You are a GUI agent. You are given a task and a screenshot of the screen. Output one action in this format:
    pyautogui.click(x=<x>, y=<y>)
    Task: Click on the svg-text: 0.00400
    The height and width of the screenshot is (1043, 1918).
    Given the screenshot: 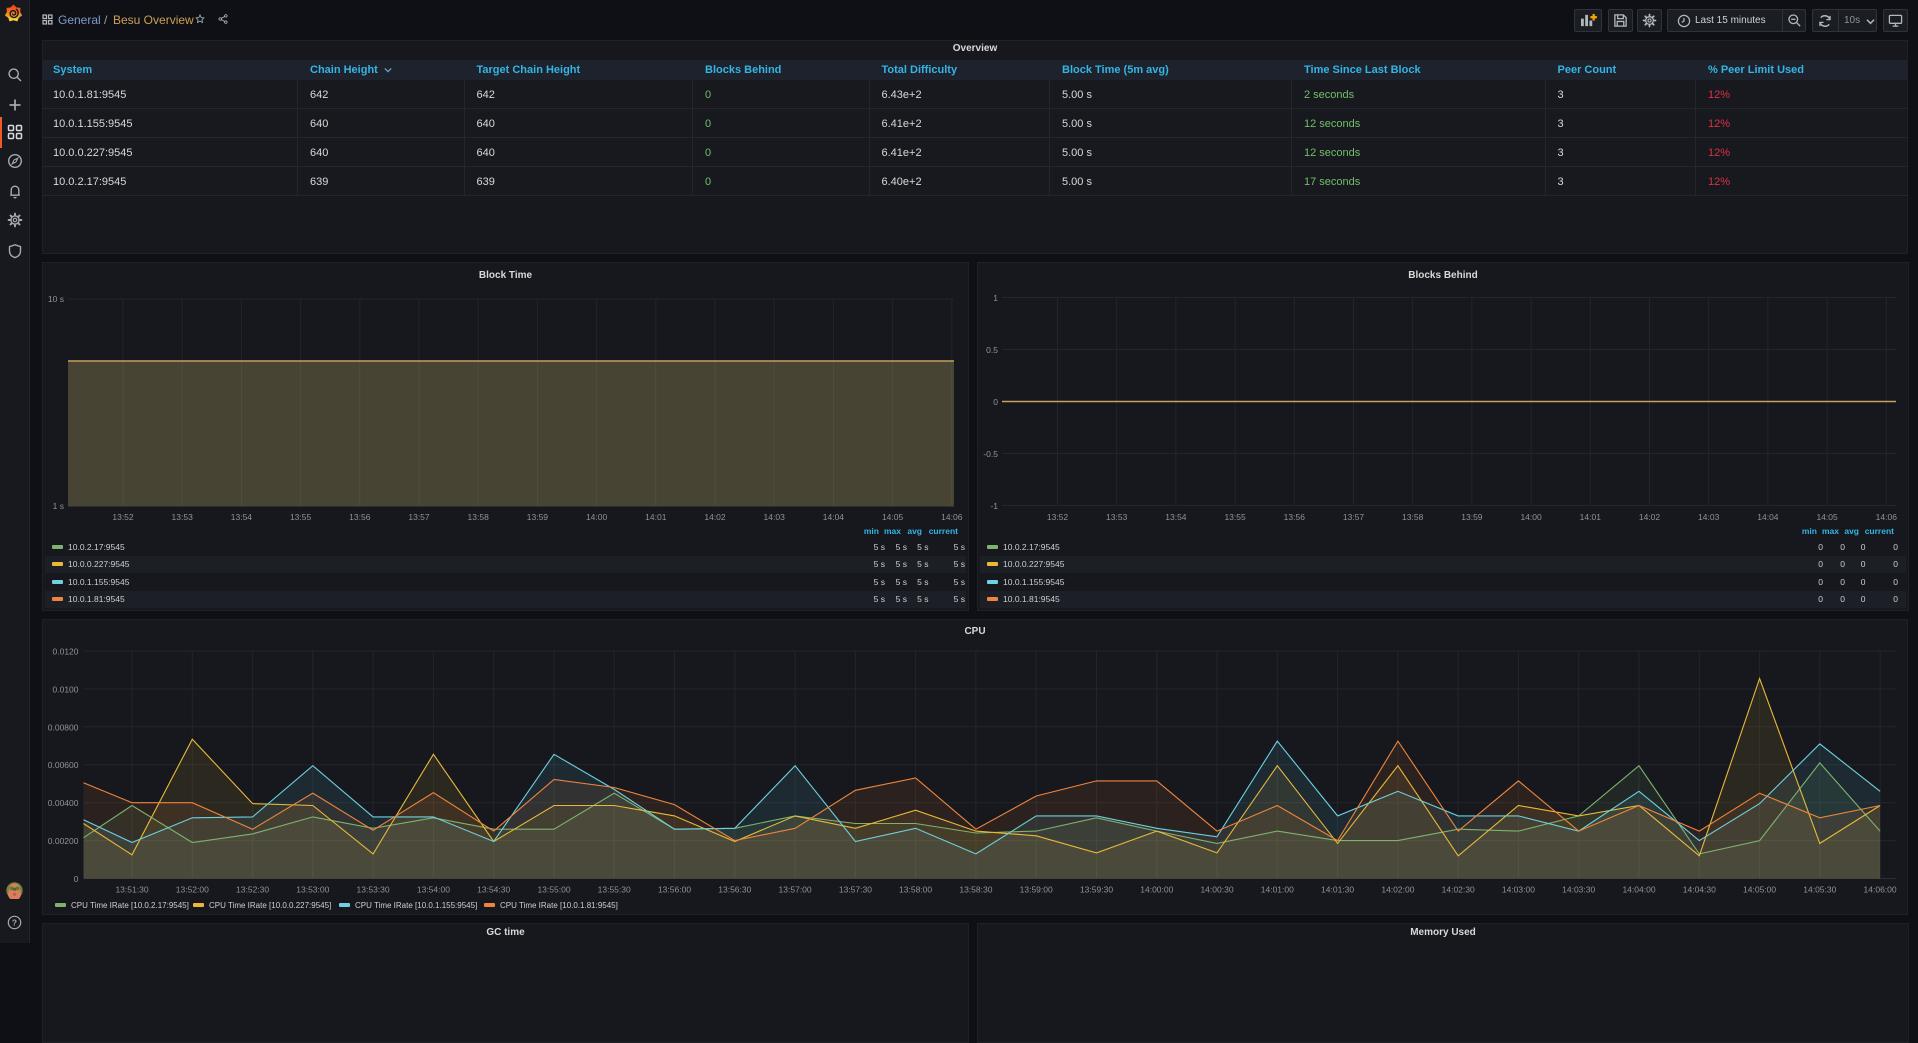 What is the action you would take?
    pyautogui.click(x=63, y=803)
    